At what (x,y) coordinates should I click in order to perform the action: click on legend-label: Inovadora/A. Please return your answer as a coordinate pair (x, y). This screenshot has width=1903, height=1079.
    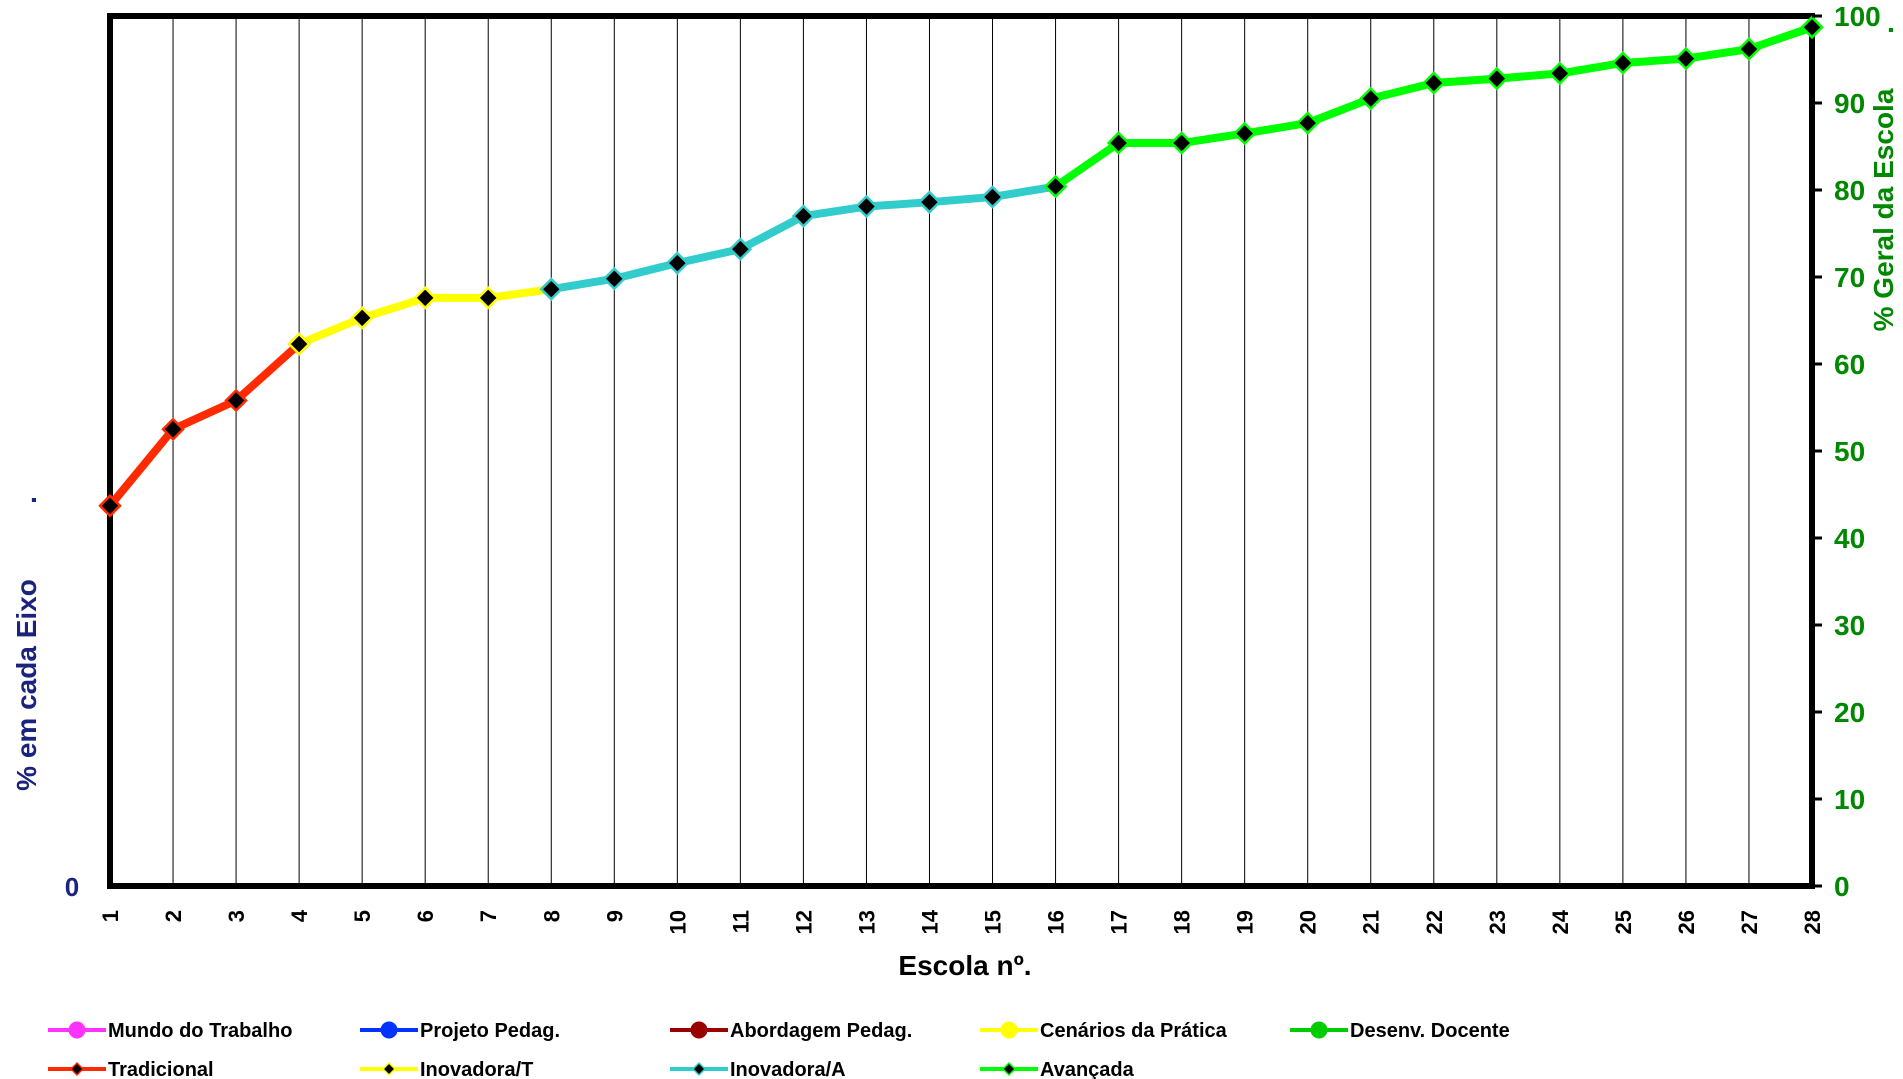
    Looking at the image, I should click on (788, 1069).